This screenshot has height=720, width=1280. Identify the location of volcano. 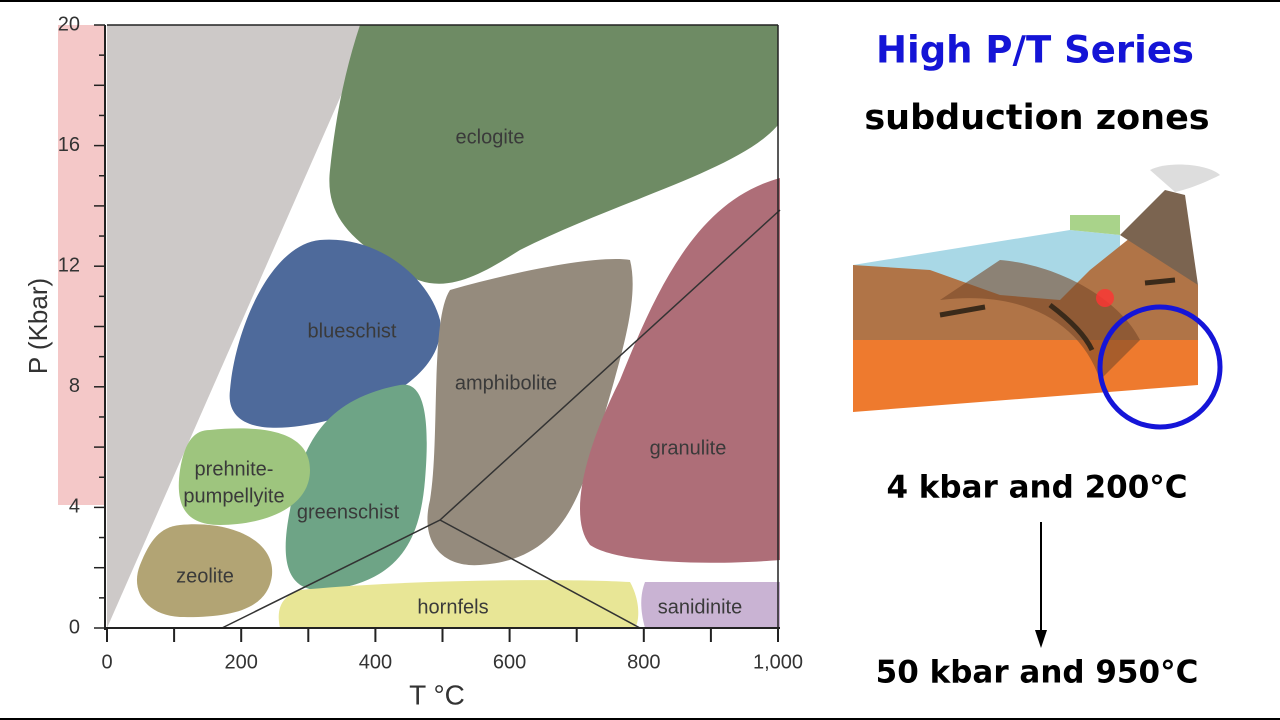
(1159, 237).